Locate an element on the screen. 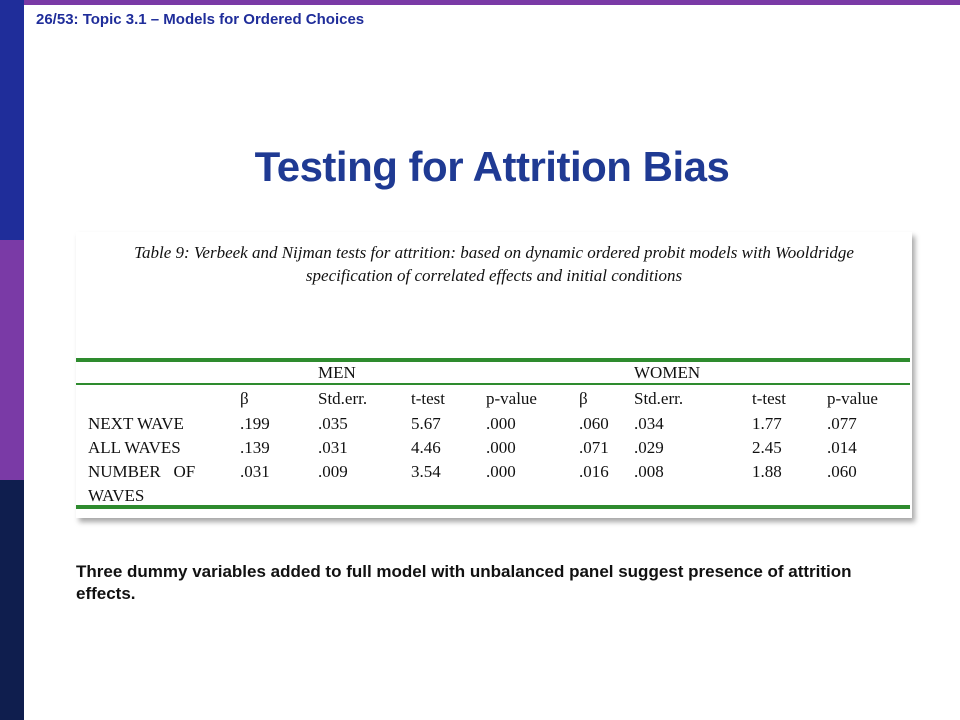 This screenshot has width=960, height=720. table-cell: .009 is located at coordinates (333, 471).